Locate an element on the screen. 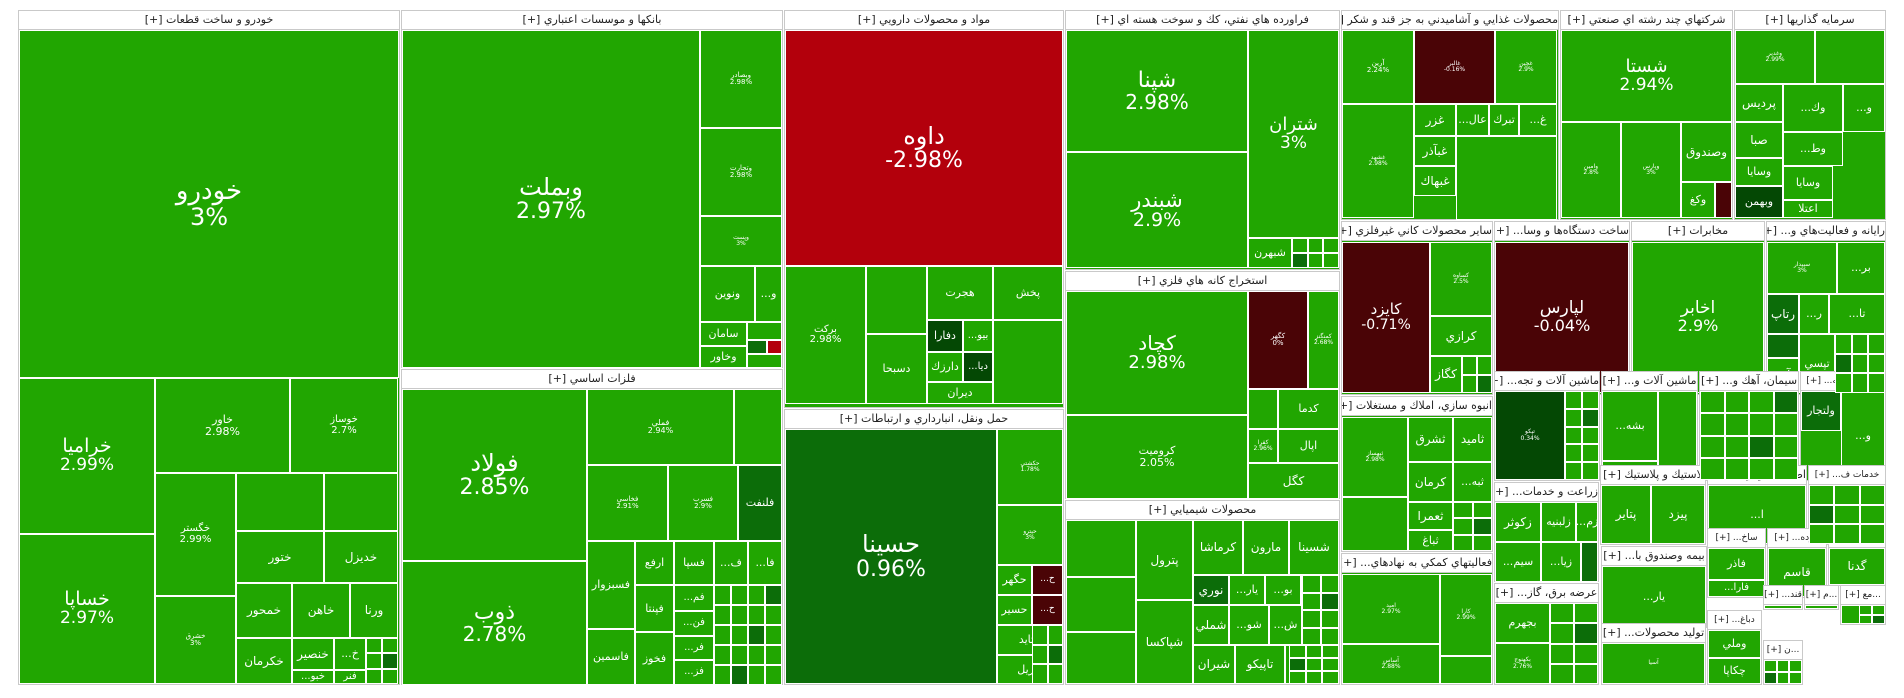 The width and height of the screenshot is (1904, 698). treemap-sector: قند... [+] is located at coordinates (1783, 597).